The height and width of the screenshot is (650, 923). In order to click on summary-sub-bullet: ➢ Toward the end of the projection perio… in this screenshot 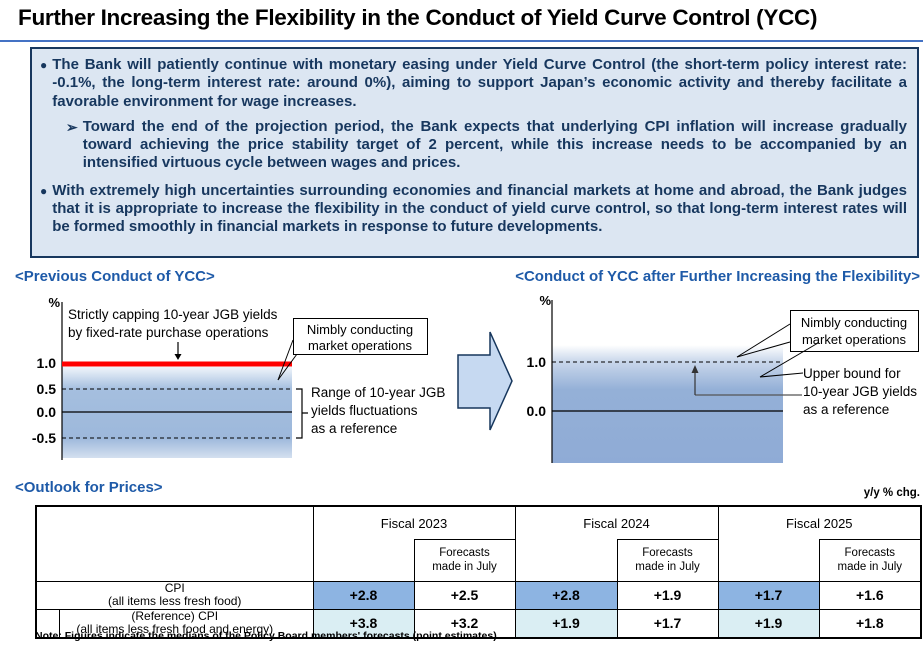, I will do `click(486, 145)`.